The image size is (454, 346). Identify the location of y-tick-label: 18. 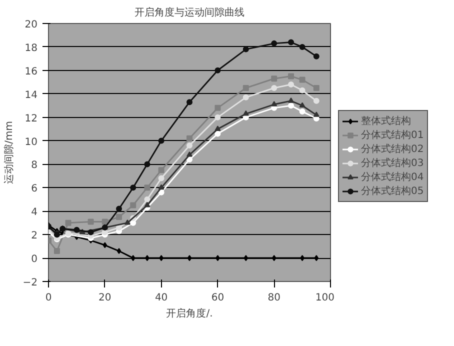
(31, 48).